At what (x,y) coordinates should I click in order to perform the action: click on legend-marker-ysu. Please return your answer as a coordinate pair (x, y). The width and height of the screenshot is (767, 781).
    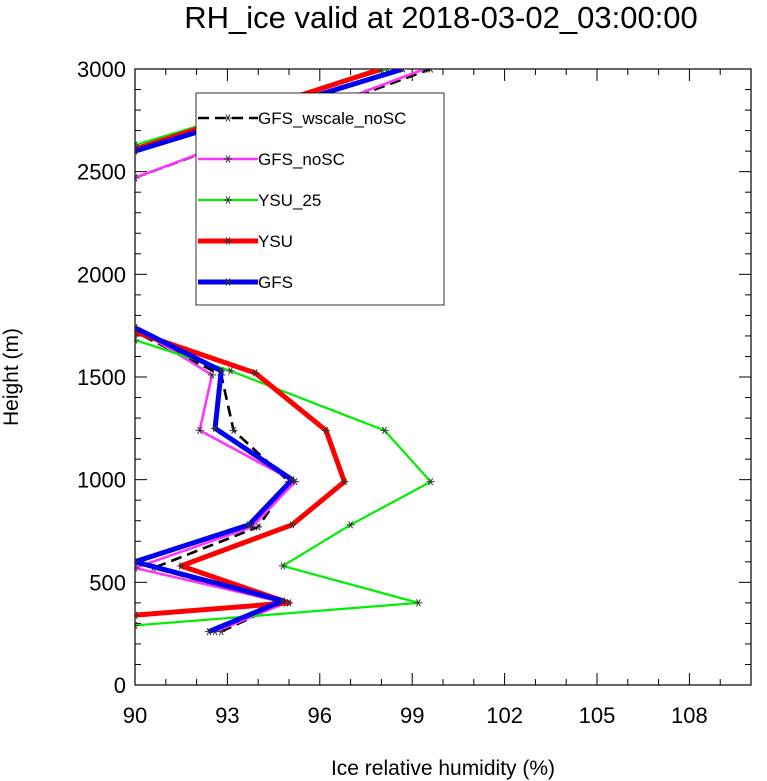
    Looking at the image, I should click on (228, 241).